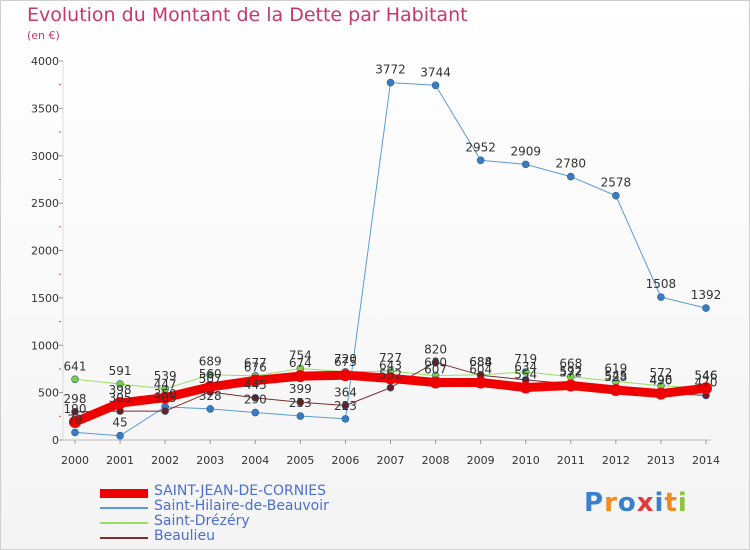  I want to click on data-label: 552, so click(390, 375).